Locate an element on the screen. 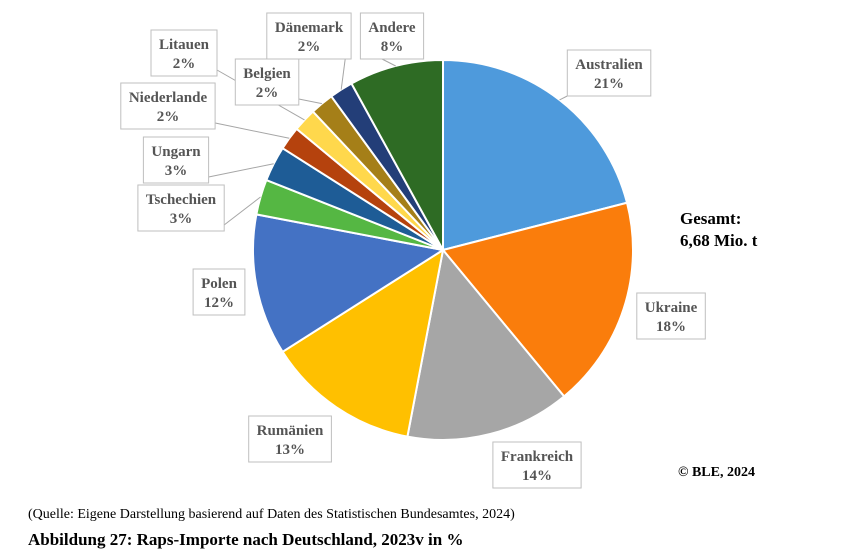  total-annotation: Gesamt: 6,68 Mio. t is located at coordinates (718, 230).